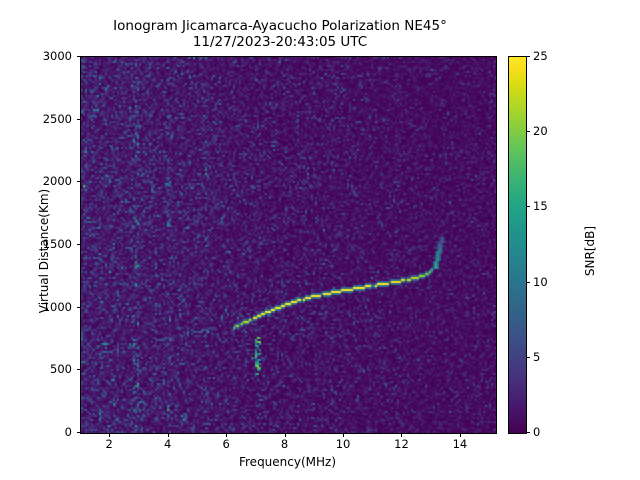  Describe the element at coordinates (57, 56) in the screenshot. I see `y-tick-label: 3000` at that location.